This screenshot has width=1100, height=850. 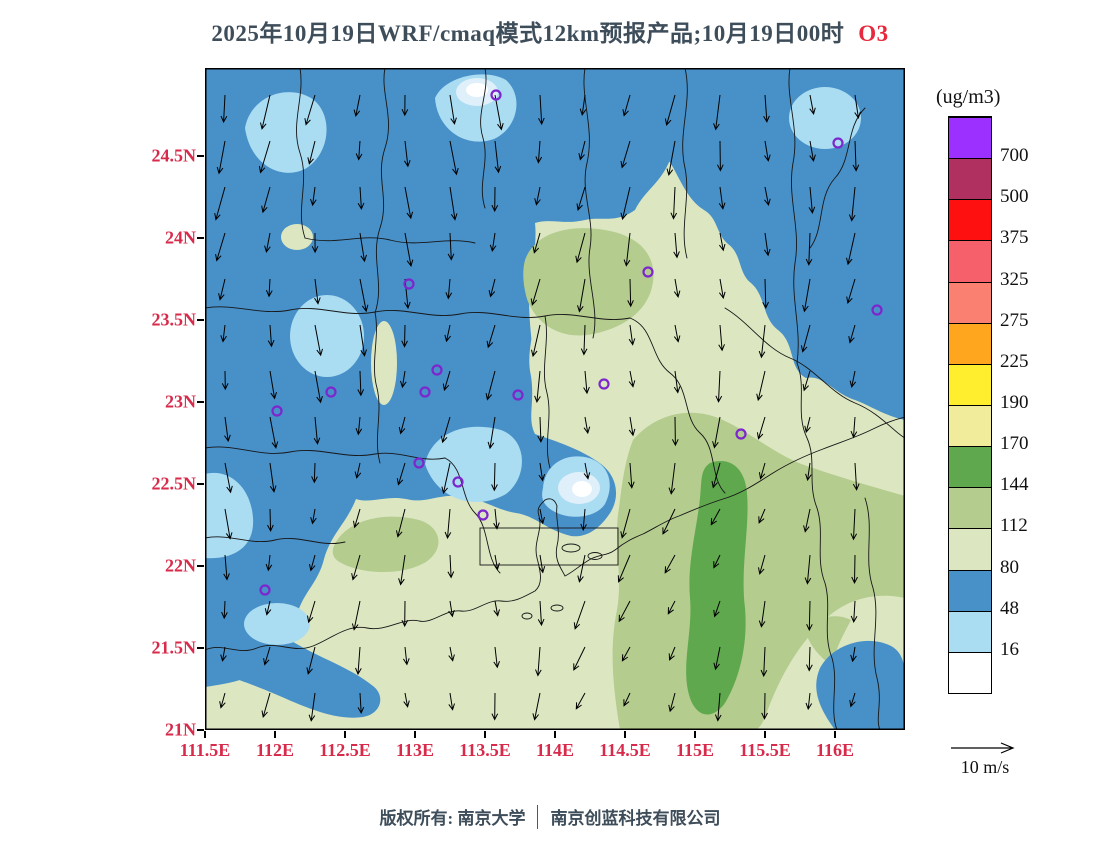 What do you see at coordinates (1009, 649) in the screenshot?
I see `legend-level-label: 16` at bounding box center [1009, 649].